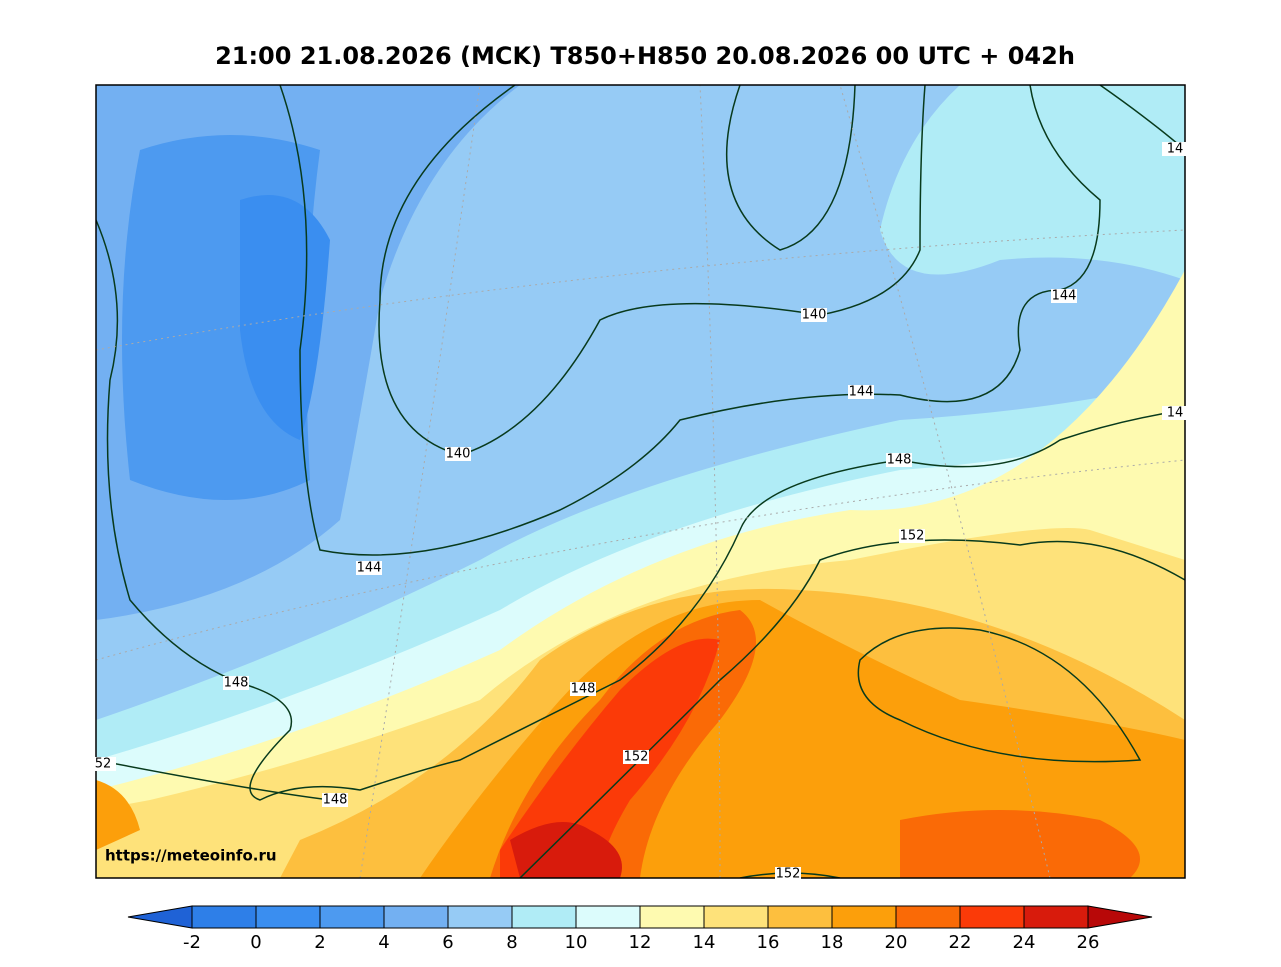  Describe the element at coordinates (960, 942) in the screenshot. I see `colorbar-tick-label: 22` at that location.